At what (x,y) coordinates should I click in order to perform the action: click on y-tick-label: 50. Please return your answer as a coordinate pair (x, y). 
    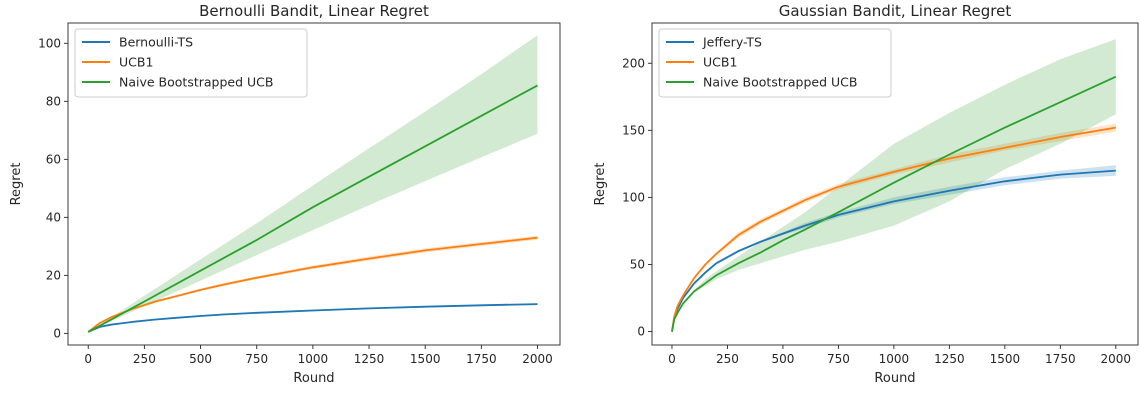
    Looking at the image, I should click on (637, 265).